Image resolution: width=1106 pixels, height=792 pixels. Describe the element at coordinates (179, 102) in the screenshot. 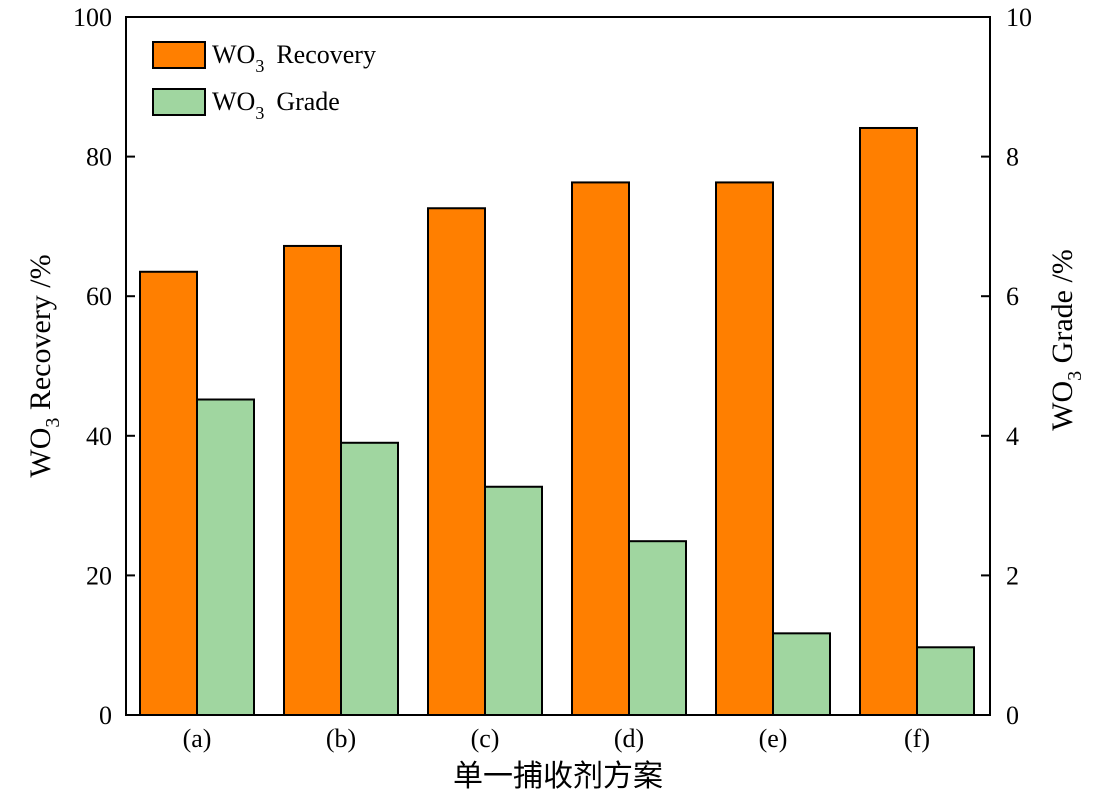

I see `legend-swatch-grade` at that location.